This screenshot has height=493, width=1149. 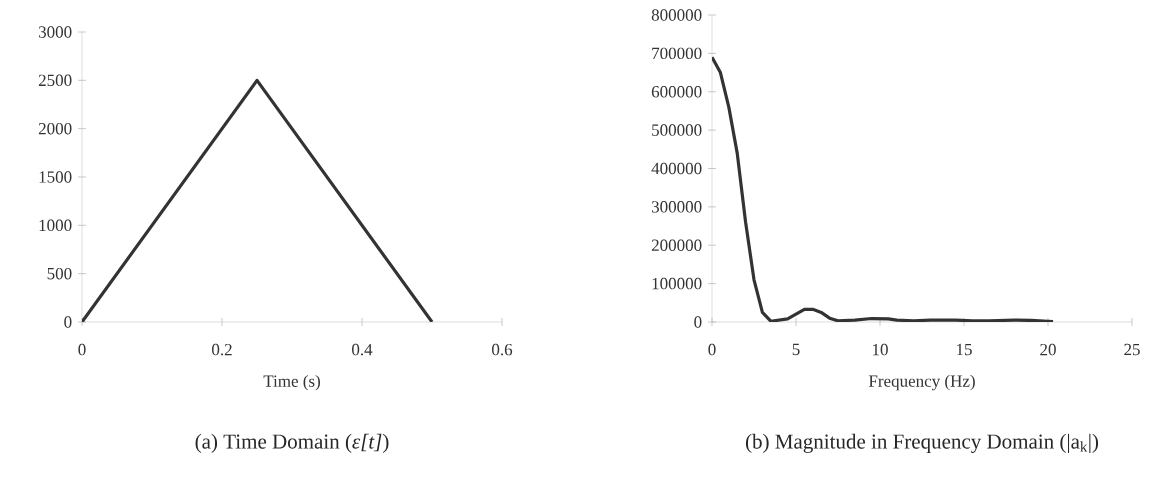 What do you see at coordinates (1132, 349) in the screenshot?
I see `x-tick-label: 25` at bounding box center [1132, 349].